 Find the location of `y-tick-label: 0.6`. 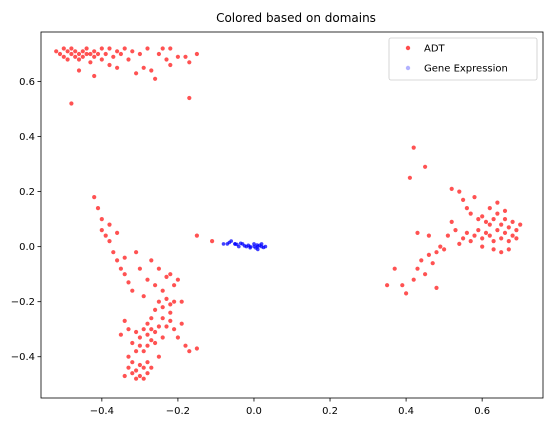

y-tick-label: 0.6 is located at coordinates (27, 82).